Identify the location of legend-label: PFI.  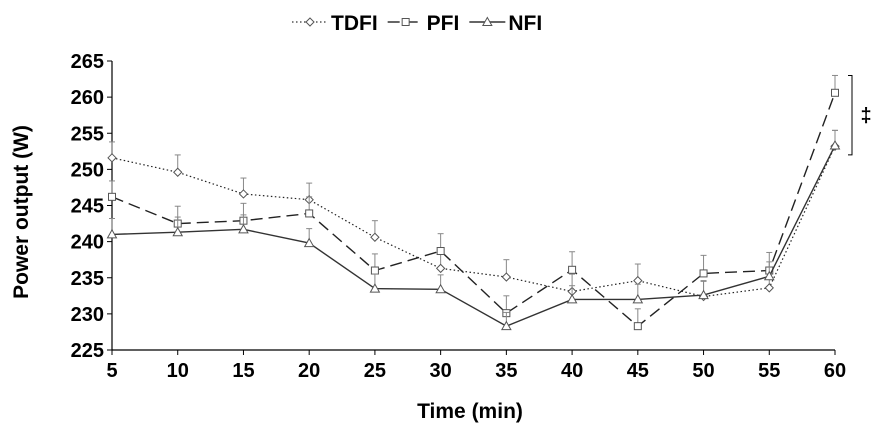
(443, 23).